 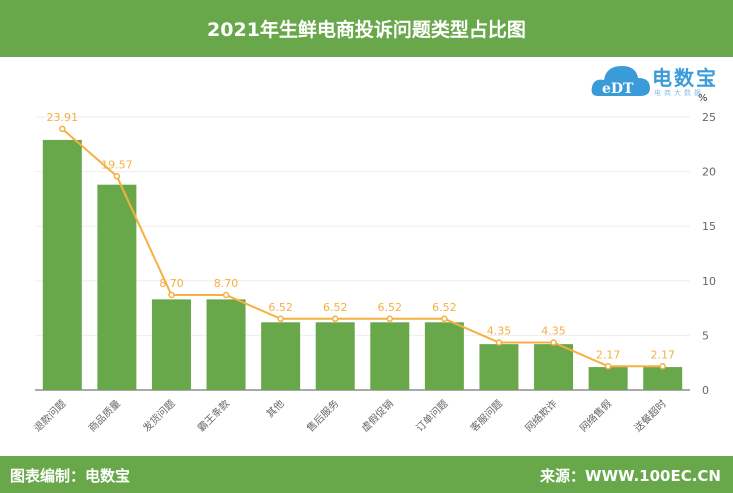 I want to click on data-label: 23.91, so click(x=63, y=117).